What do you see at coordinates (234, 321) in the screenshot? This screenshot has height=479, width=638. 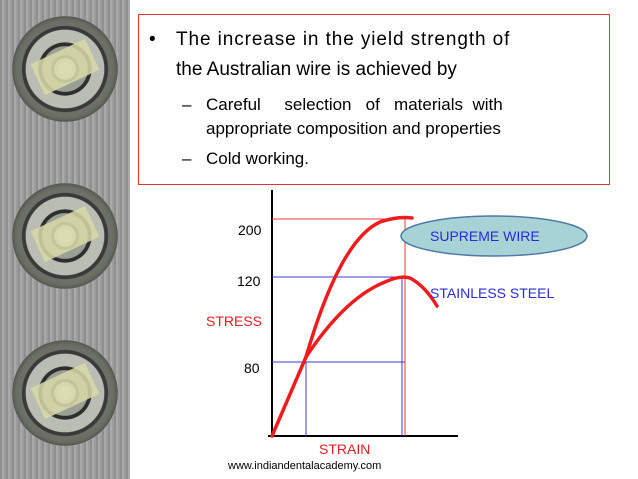 I see `y-axis-label: STRESS` at bounding box center [234, 321].